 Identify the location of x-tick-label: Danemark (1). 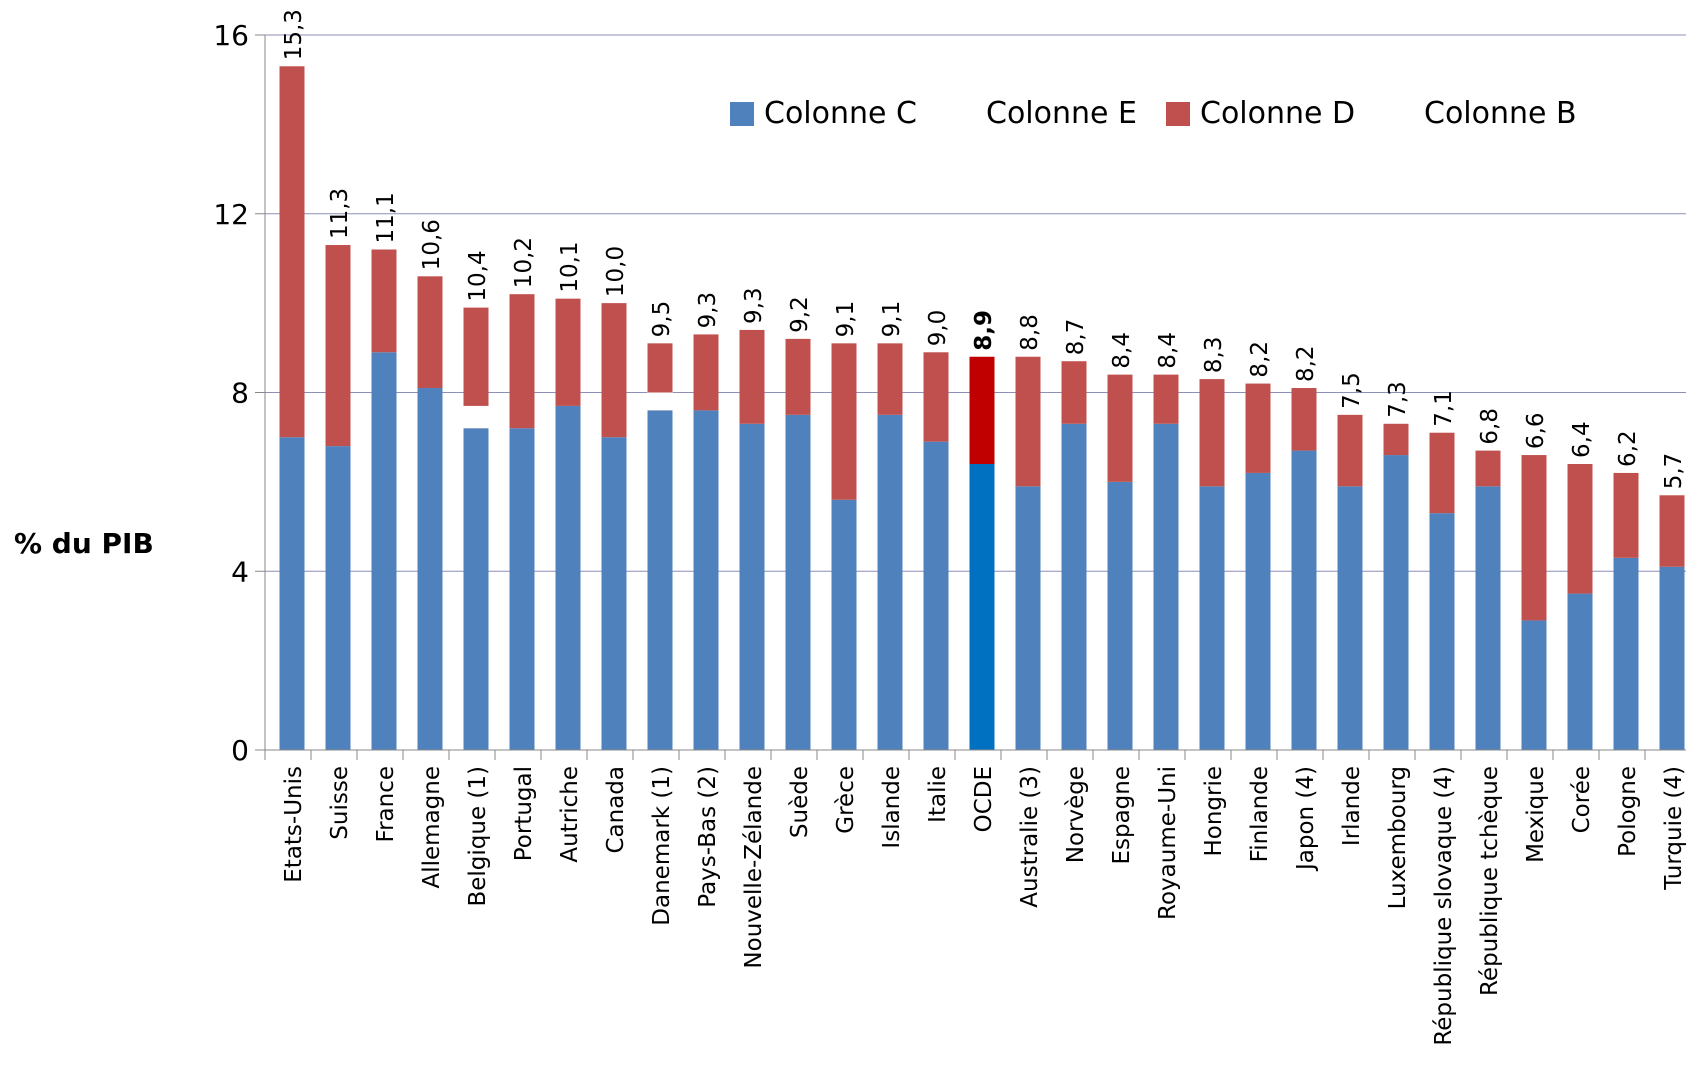
(662, 846).